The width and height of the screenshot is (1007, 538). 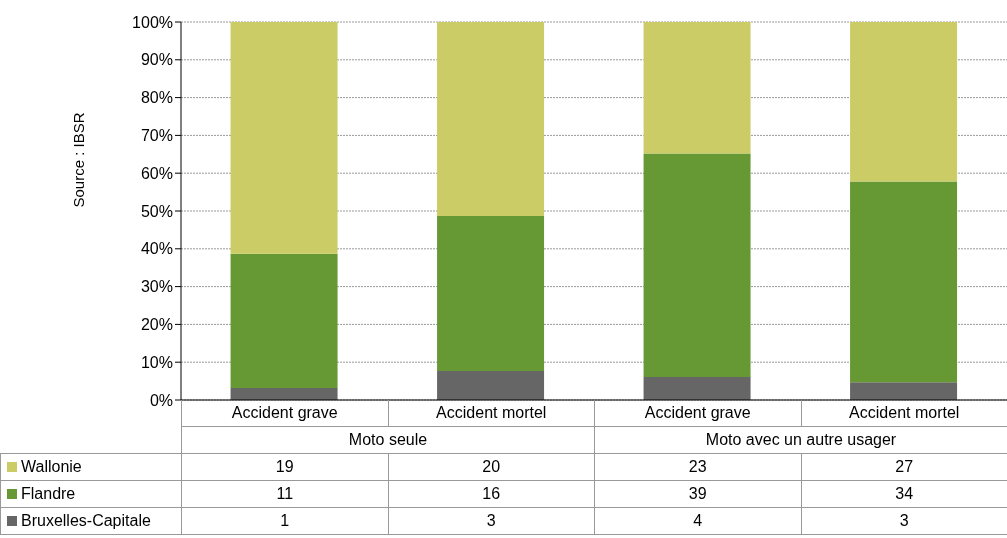 What do you see at coordinates (697, 467) in the screenshot?
I see `data-label: 23` at bounding box center [697, 467].